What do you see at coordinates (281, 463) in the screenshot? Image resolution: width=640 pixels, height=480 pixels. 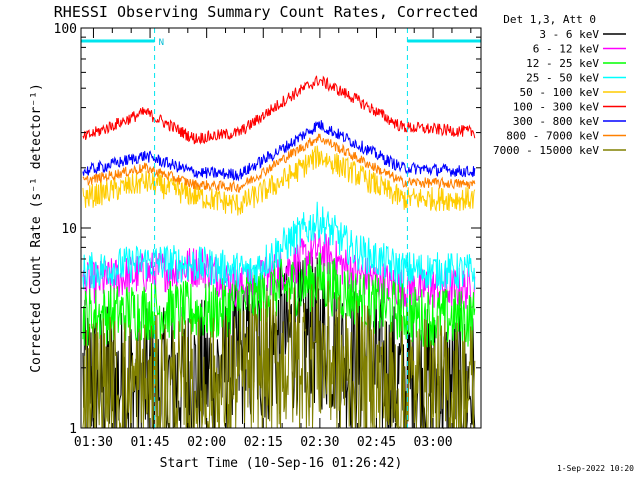 I see `x-axis-label: Start Time (10-Sep-16 01:26:42)` at bounding box center [281, 463].